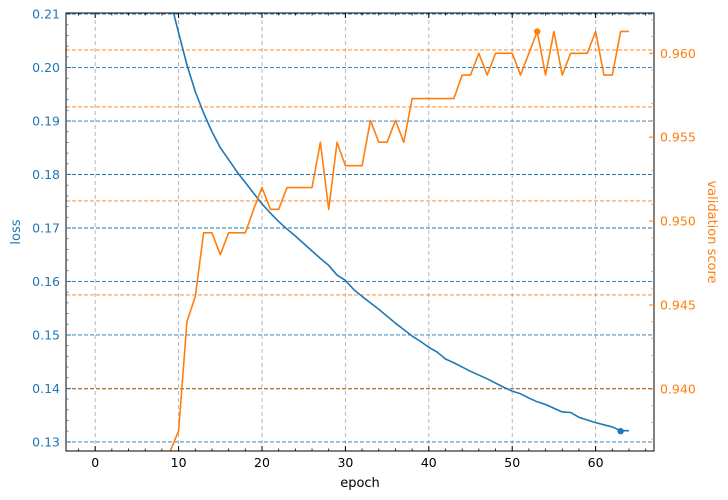 The height and width of the screenshot is (500, 728). I want to click on y-left-axis-label: loss, so click(16, 231).